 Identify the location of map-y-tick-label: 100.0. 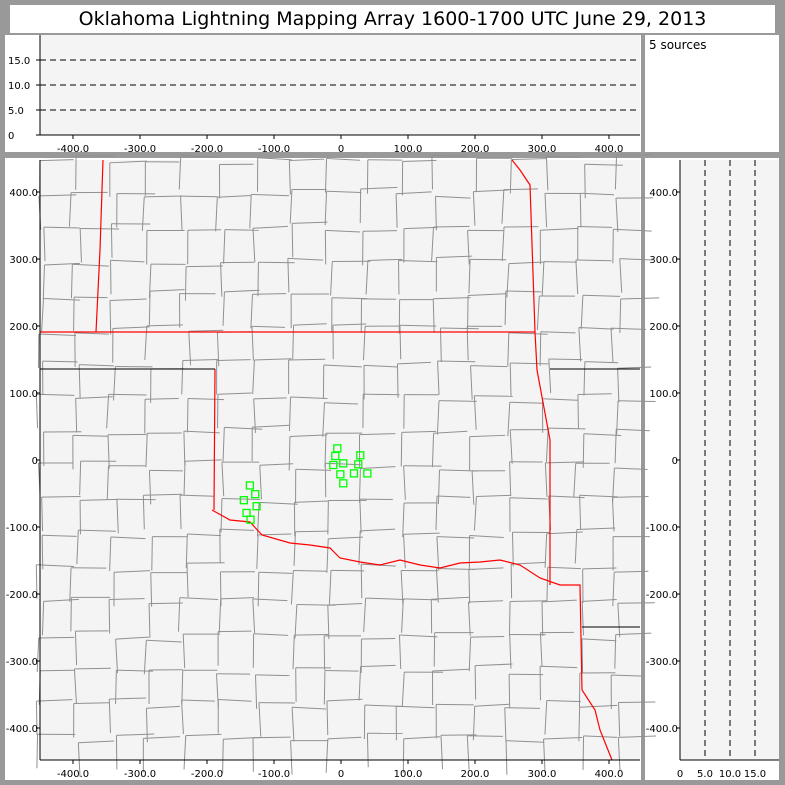
(23, 394).